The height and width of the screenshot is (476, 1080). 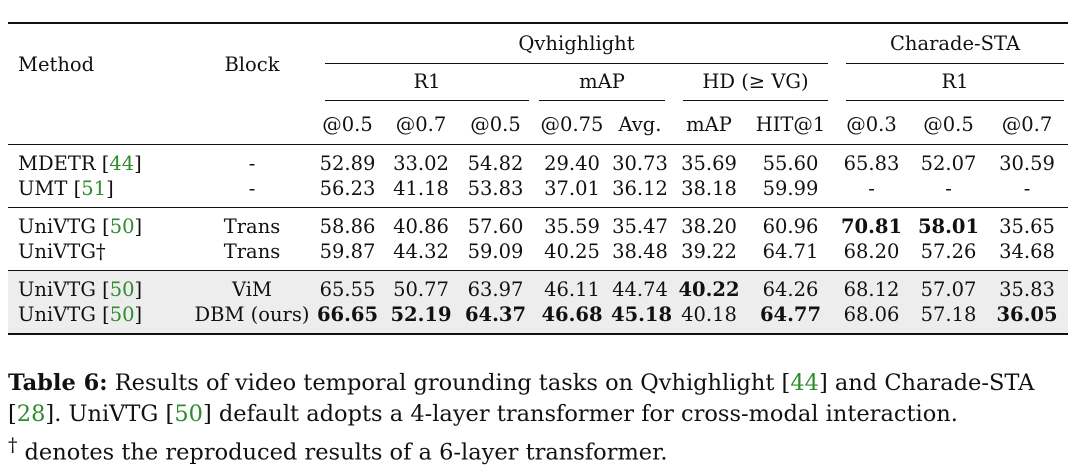 I want to click on value-cell: 65.83, so click(x=871, y=160).